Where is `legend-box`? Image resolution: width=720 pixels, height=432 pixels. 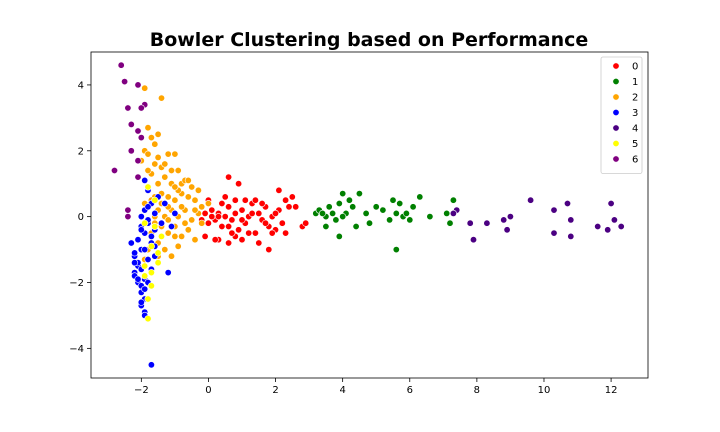
legend-box is located at coordinates (621, 115).